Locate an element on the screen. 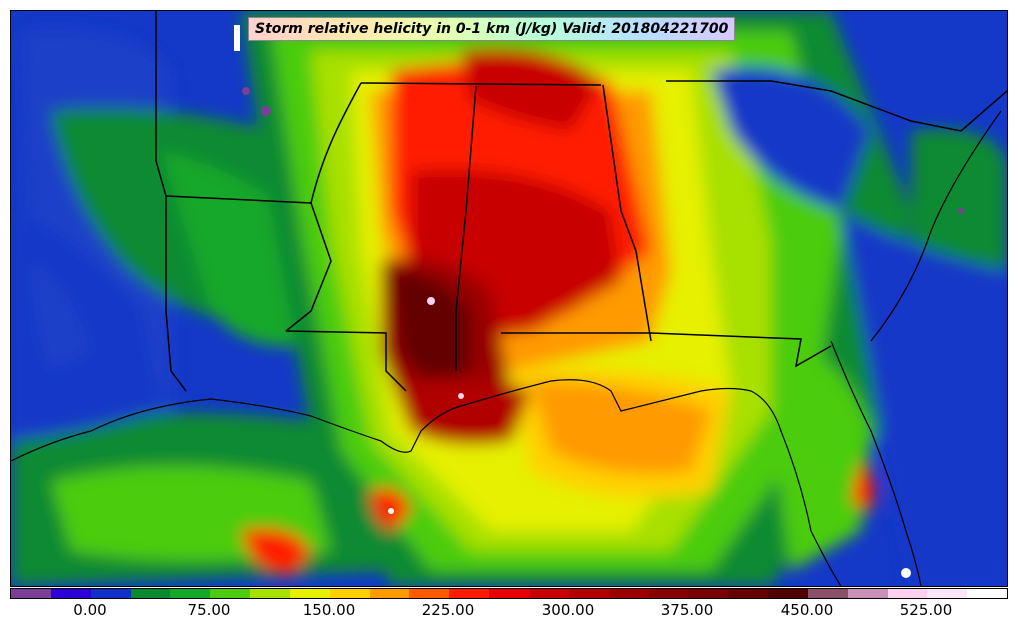 This screenshot has height=633, width=1018. colorbar-tick-label: 0.00 is located at coordinates (90, 610).